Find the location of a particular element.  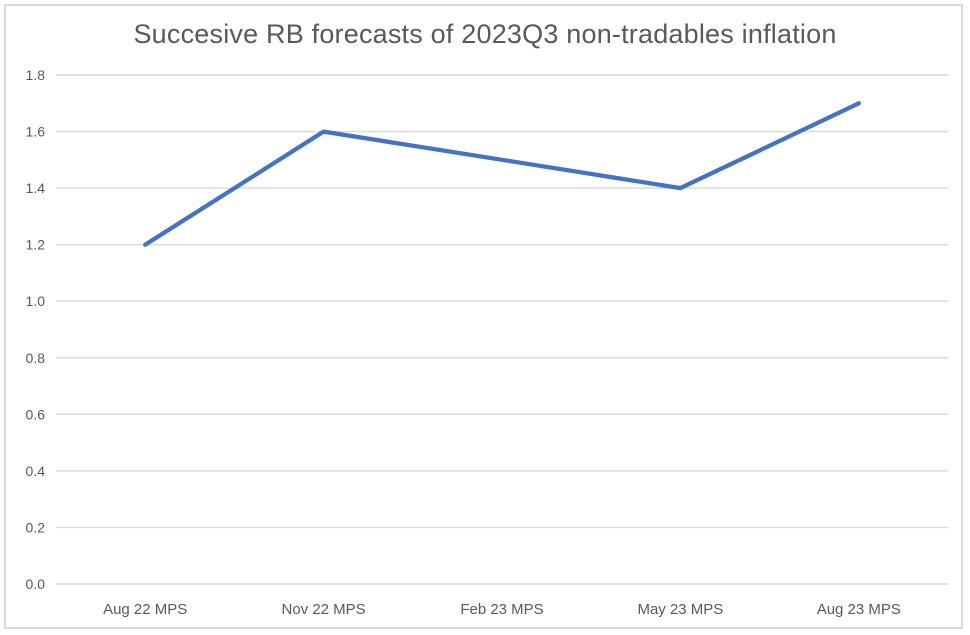

y-tick-label: 0.0 is located at coordinates (36, 584).